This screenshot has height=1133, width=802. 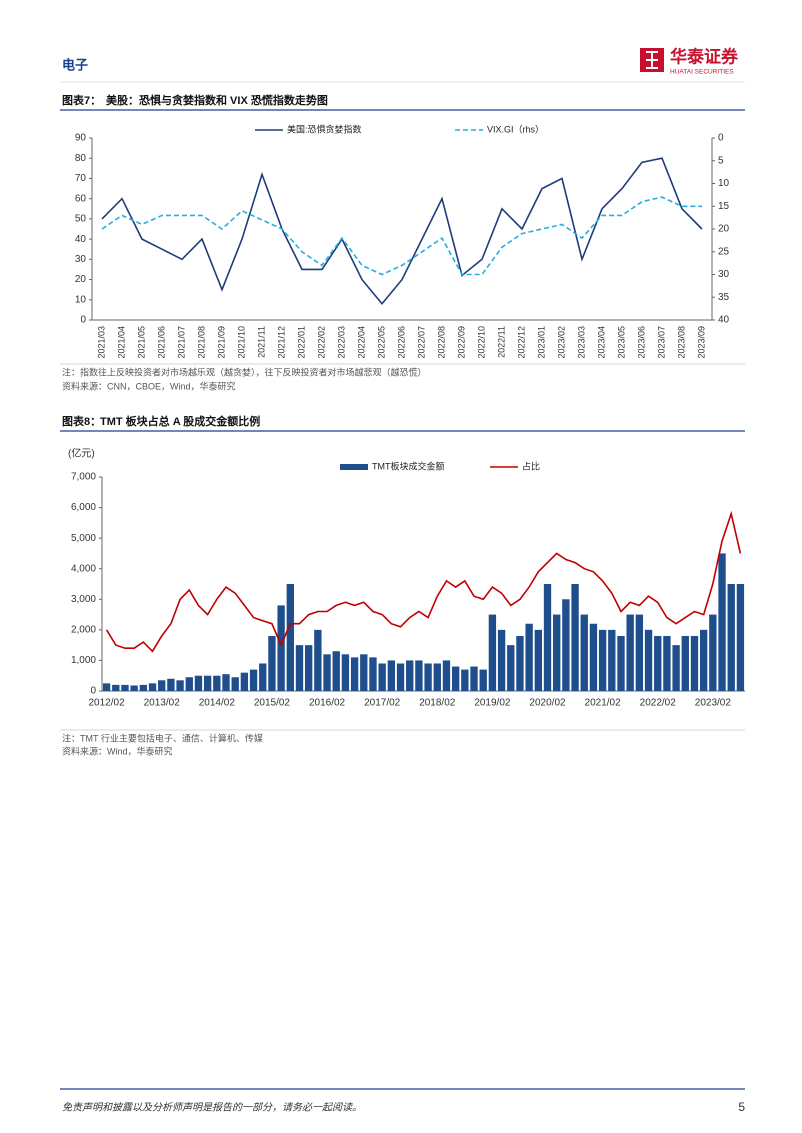 What do you see at coordinates (492, 703) in the screenshot?
I see `x-tick-label: 2019/02` at bounding box center [492, 703].